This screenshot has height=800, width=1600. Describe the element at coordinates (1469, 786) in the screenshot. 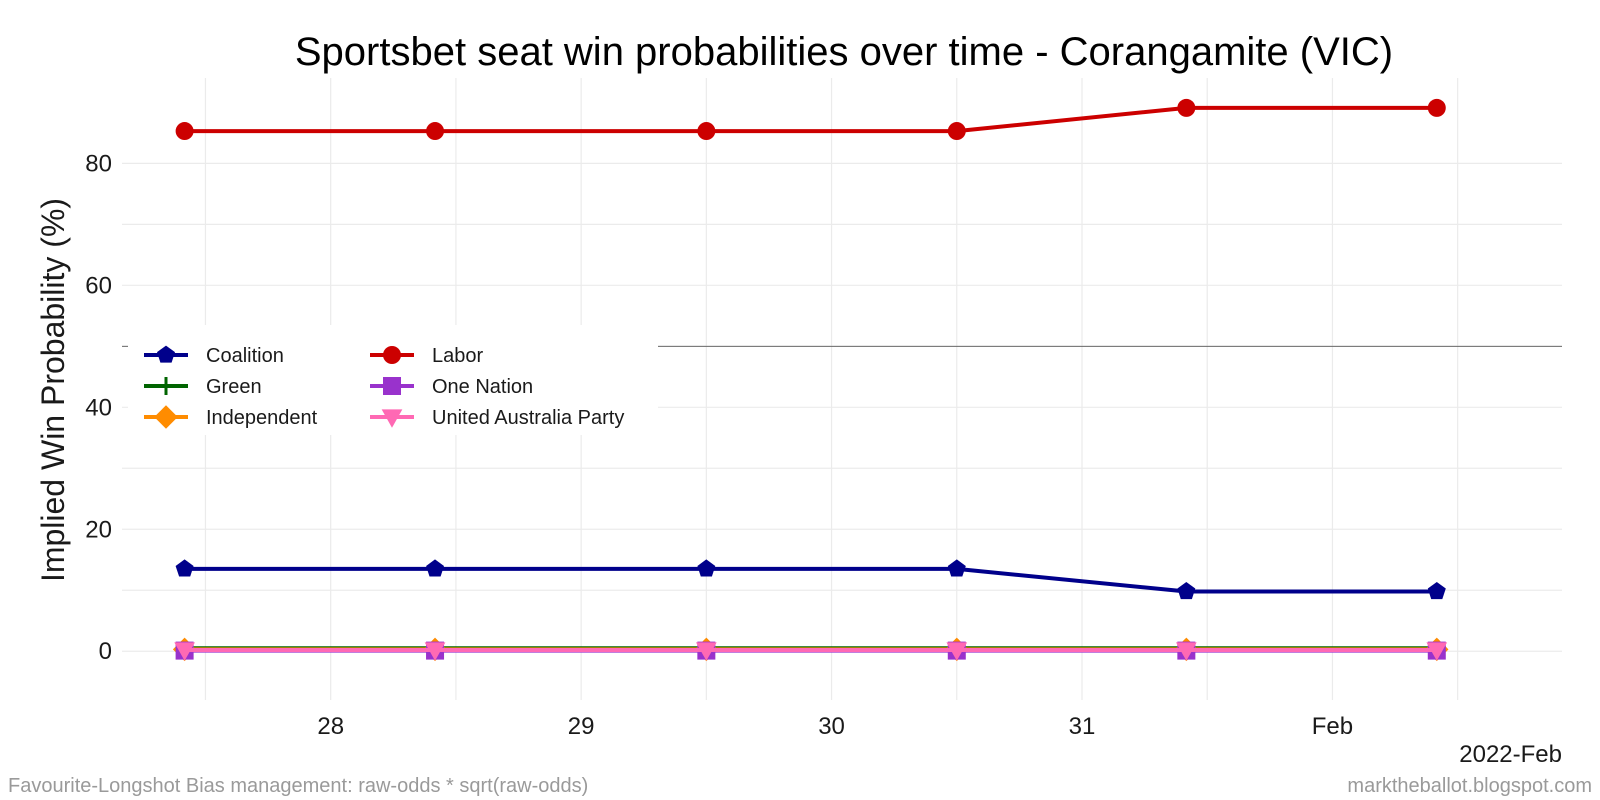

I see `caption-right: marktheballot.blogspot.com` at that location.